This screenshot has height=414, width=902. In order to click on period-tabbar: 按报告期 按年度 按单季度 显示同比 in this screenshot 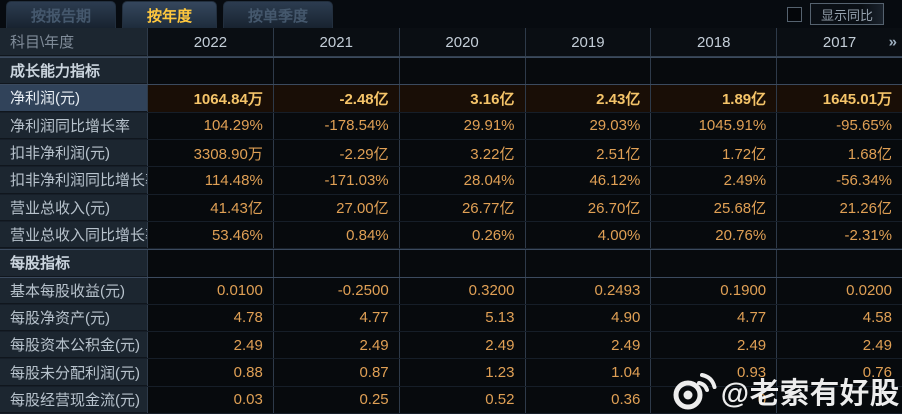, I will do `click(451, 14)`.